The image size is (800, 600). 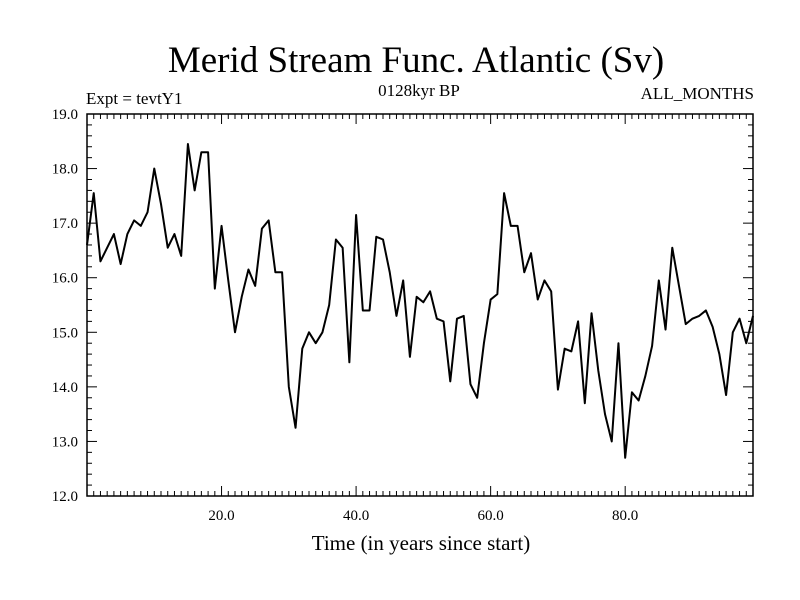 I want to click on y-tick-label: 17.0, so click(x=65, y=224).